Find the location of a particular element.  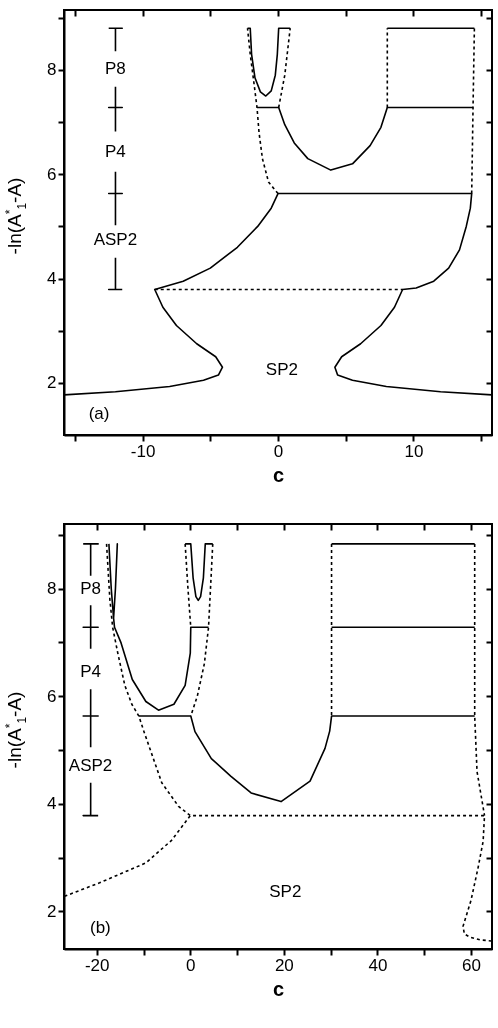

x-tick-label: 20 is located at coordinates (284, 965).